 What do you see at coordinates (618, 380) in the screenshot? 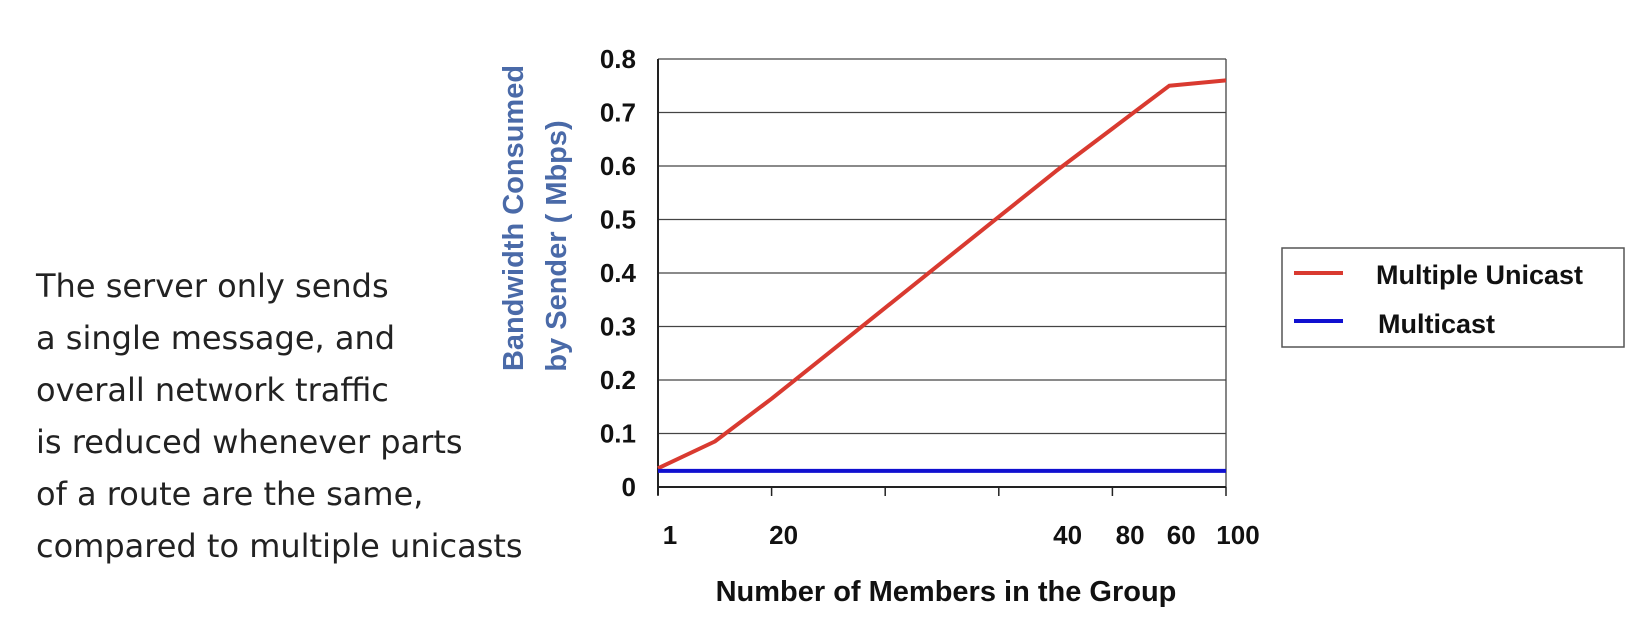
I see `y-tick-label: 0.2` at bounding box center [618, 380].